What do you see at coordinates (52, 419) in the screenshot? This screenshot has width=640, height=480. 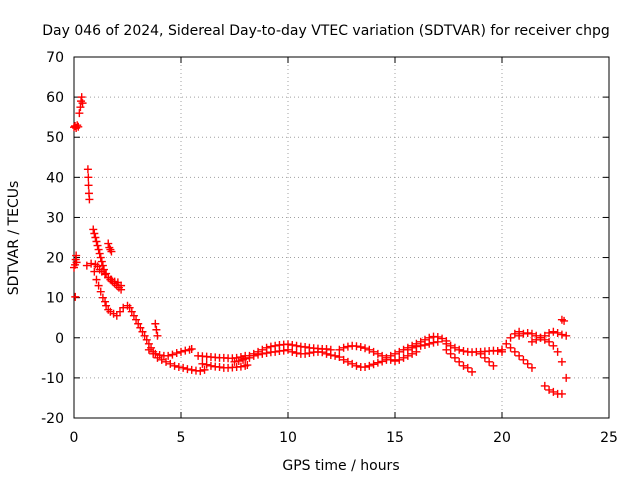 I see `y-tick-label: -20` at bounding box center [52, 419].